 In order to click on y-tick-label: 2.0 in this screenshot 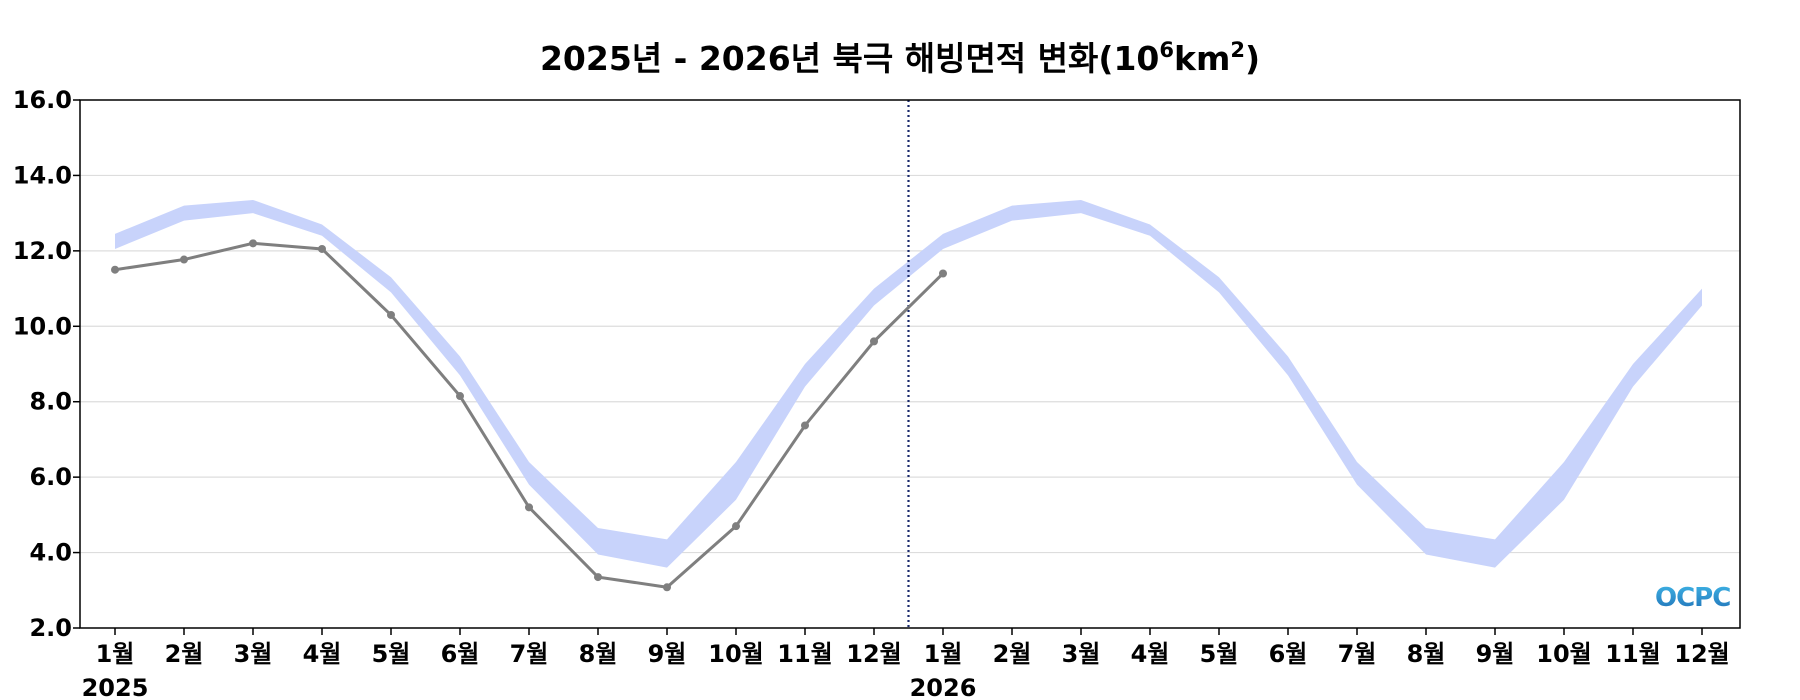, I will do `click(50, 628)`.